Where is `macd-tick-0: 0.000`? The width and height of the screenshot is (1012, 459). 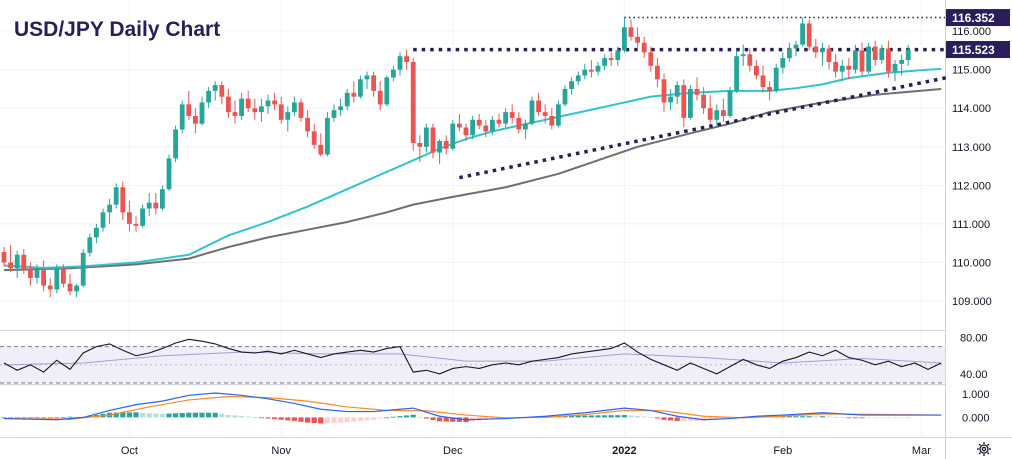
macd-tick-0: 0.000 is located at coordinates (976, 418).